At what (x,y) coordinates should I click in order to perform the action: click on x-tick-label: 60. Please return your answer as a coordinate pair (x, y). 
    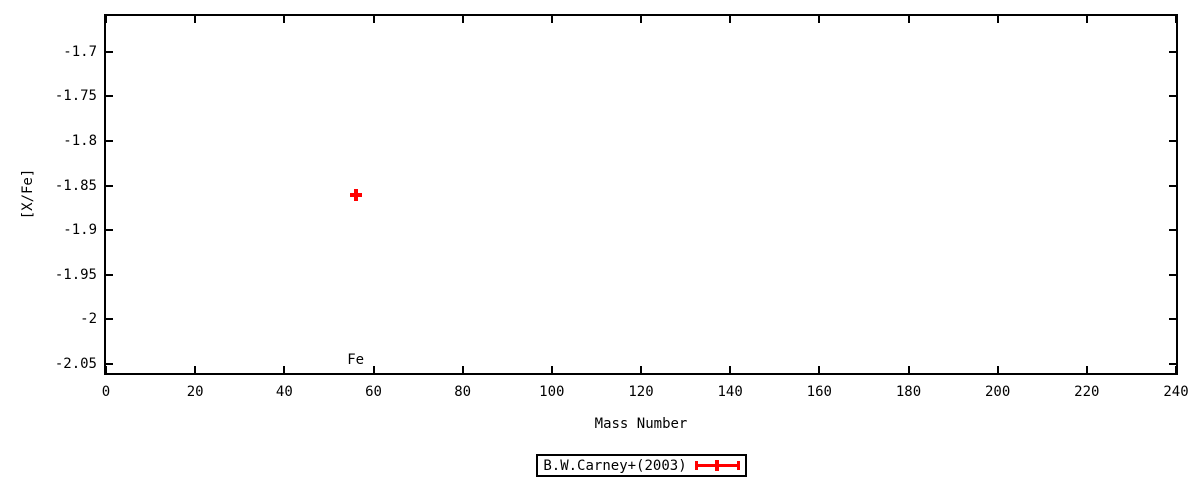
    Looking at the image, I should click on (373, 392).